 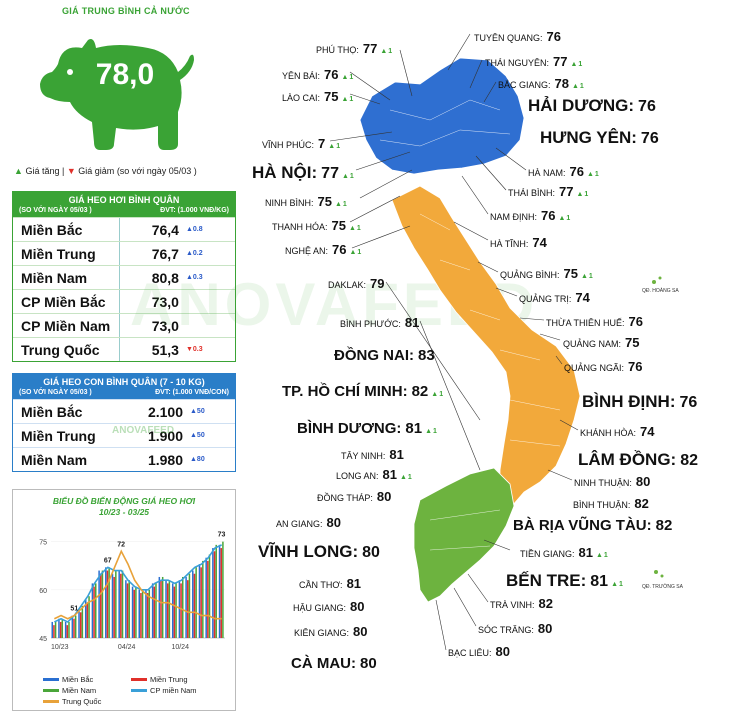 What do you see at coordinates (612, 481) in the screenshot?
I see `province-label-ninh-thuan: NINH THUẬN: 80` at bounding box center [612, 481].